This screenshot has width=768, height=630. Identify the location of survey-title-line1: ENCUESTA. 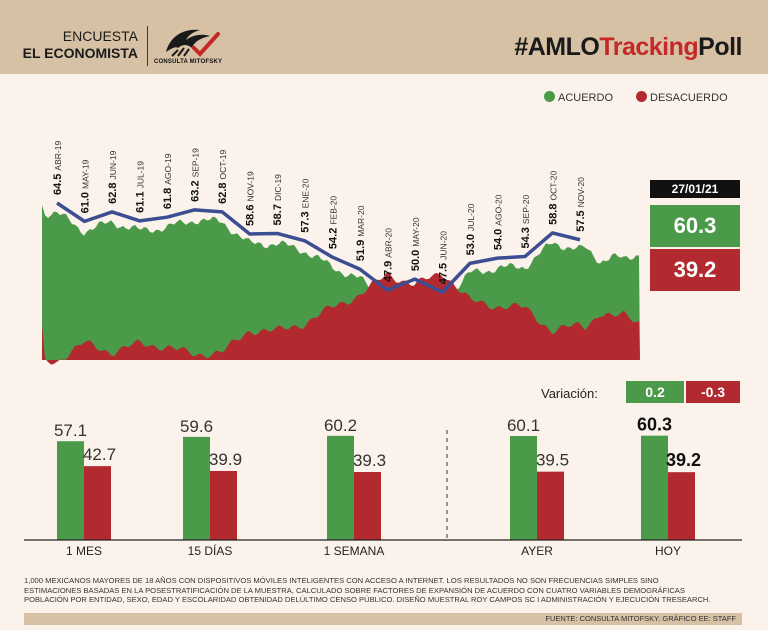
(100, 36).